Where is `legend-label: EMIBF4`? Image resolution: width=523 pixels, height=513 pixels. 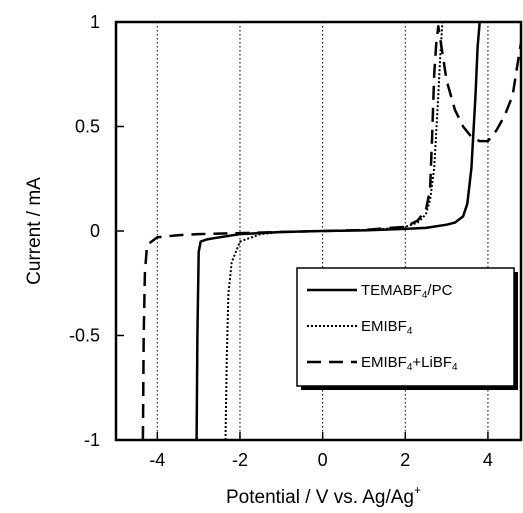
legend-label: EMIBF4 is located at coordinates (387, 327).